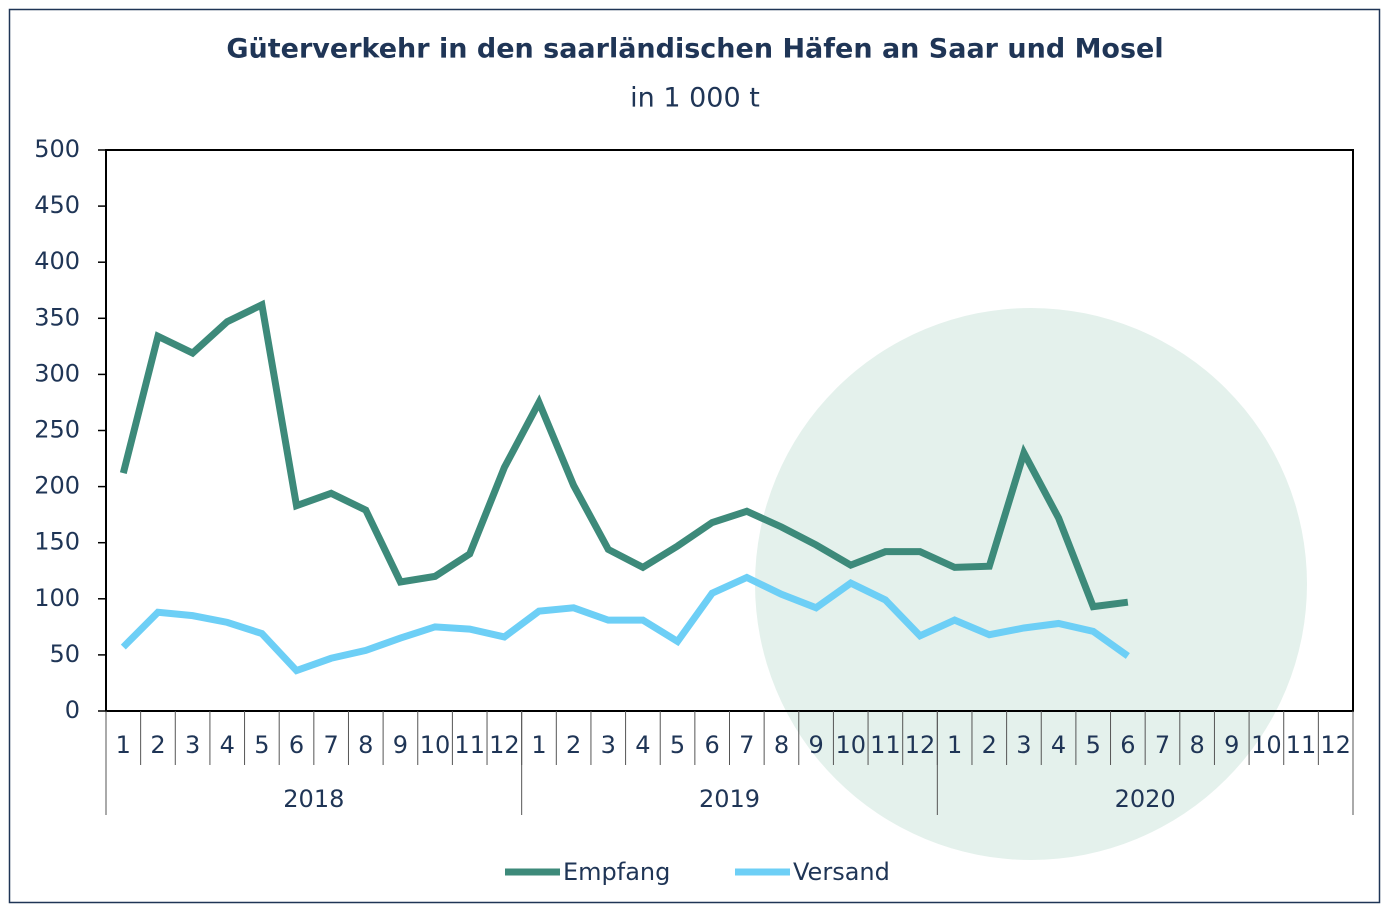  What do you see at coordinates (72, 710) in the screenshot?
I see `y-tick-label: 0` at bounding box center [72, 710].